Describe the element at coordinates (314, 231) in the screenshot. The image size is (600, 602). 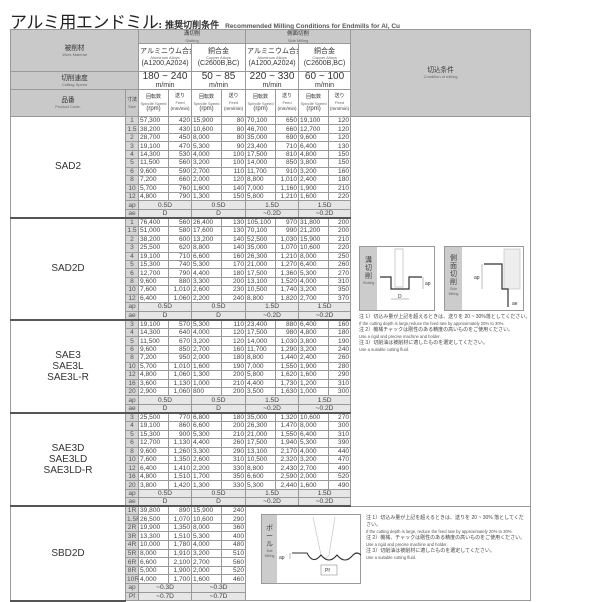
I see `spindle-speed-cell: 21,200` at that location.